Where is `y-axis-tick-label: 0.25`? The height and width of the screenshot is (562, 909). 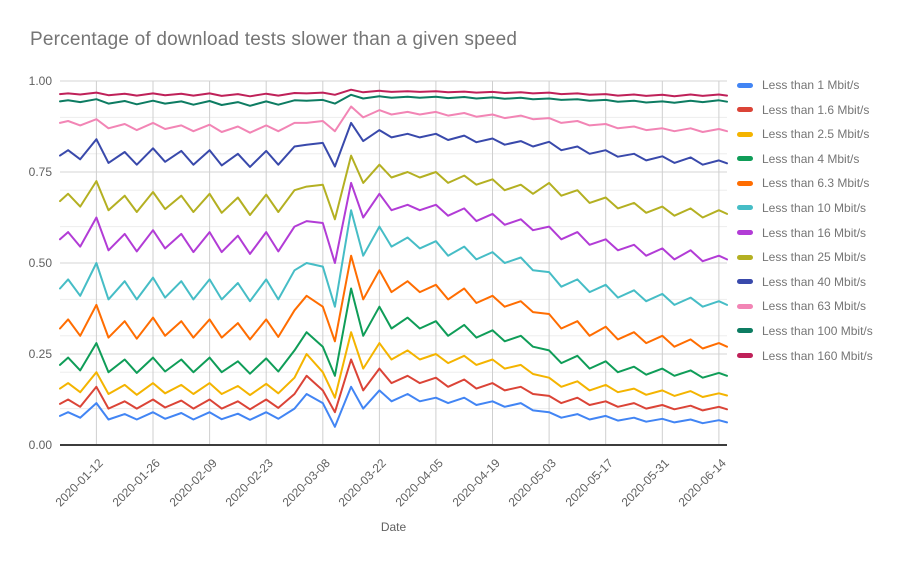
y-axis-tick-label: 0.25 is located at coordinates (40, 354).